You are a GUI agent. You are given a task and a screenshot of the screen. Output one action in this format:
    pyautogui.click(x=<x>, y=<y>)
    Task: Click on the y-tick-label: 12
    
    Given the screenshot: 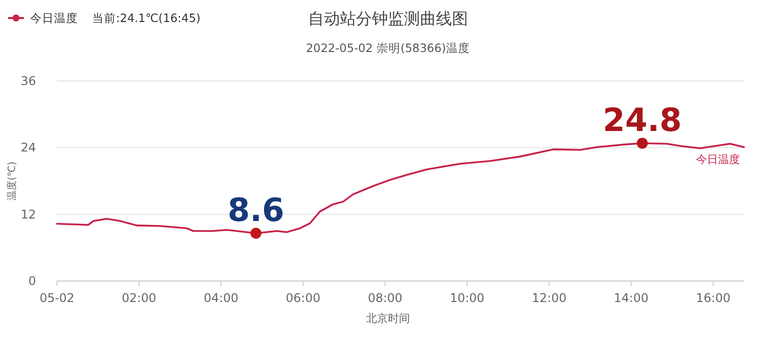 What is the action you would take?
    pyautogui.click(x=28, y=214)
    